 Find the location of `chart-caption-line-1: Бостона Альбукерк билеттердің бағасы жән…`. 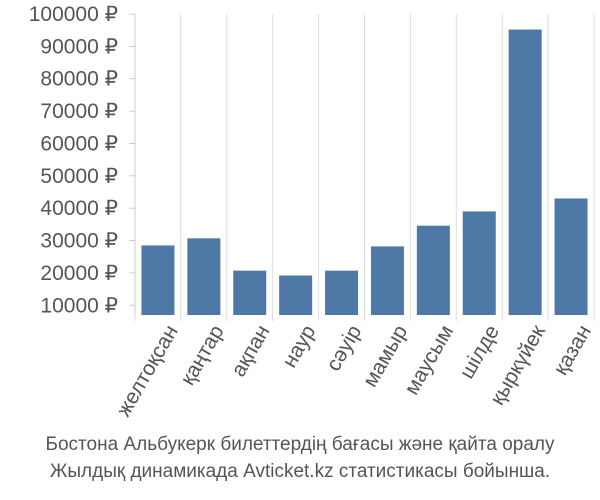

chart-caption-line-1: Бостона Альбукерк билеттердің бағасы жән… is located at coordinates (300, 444).